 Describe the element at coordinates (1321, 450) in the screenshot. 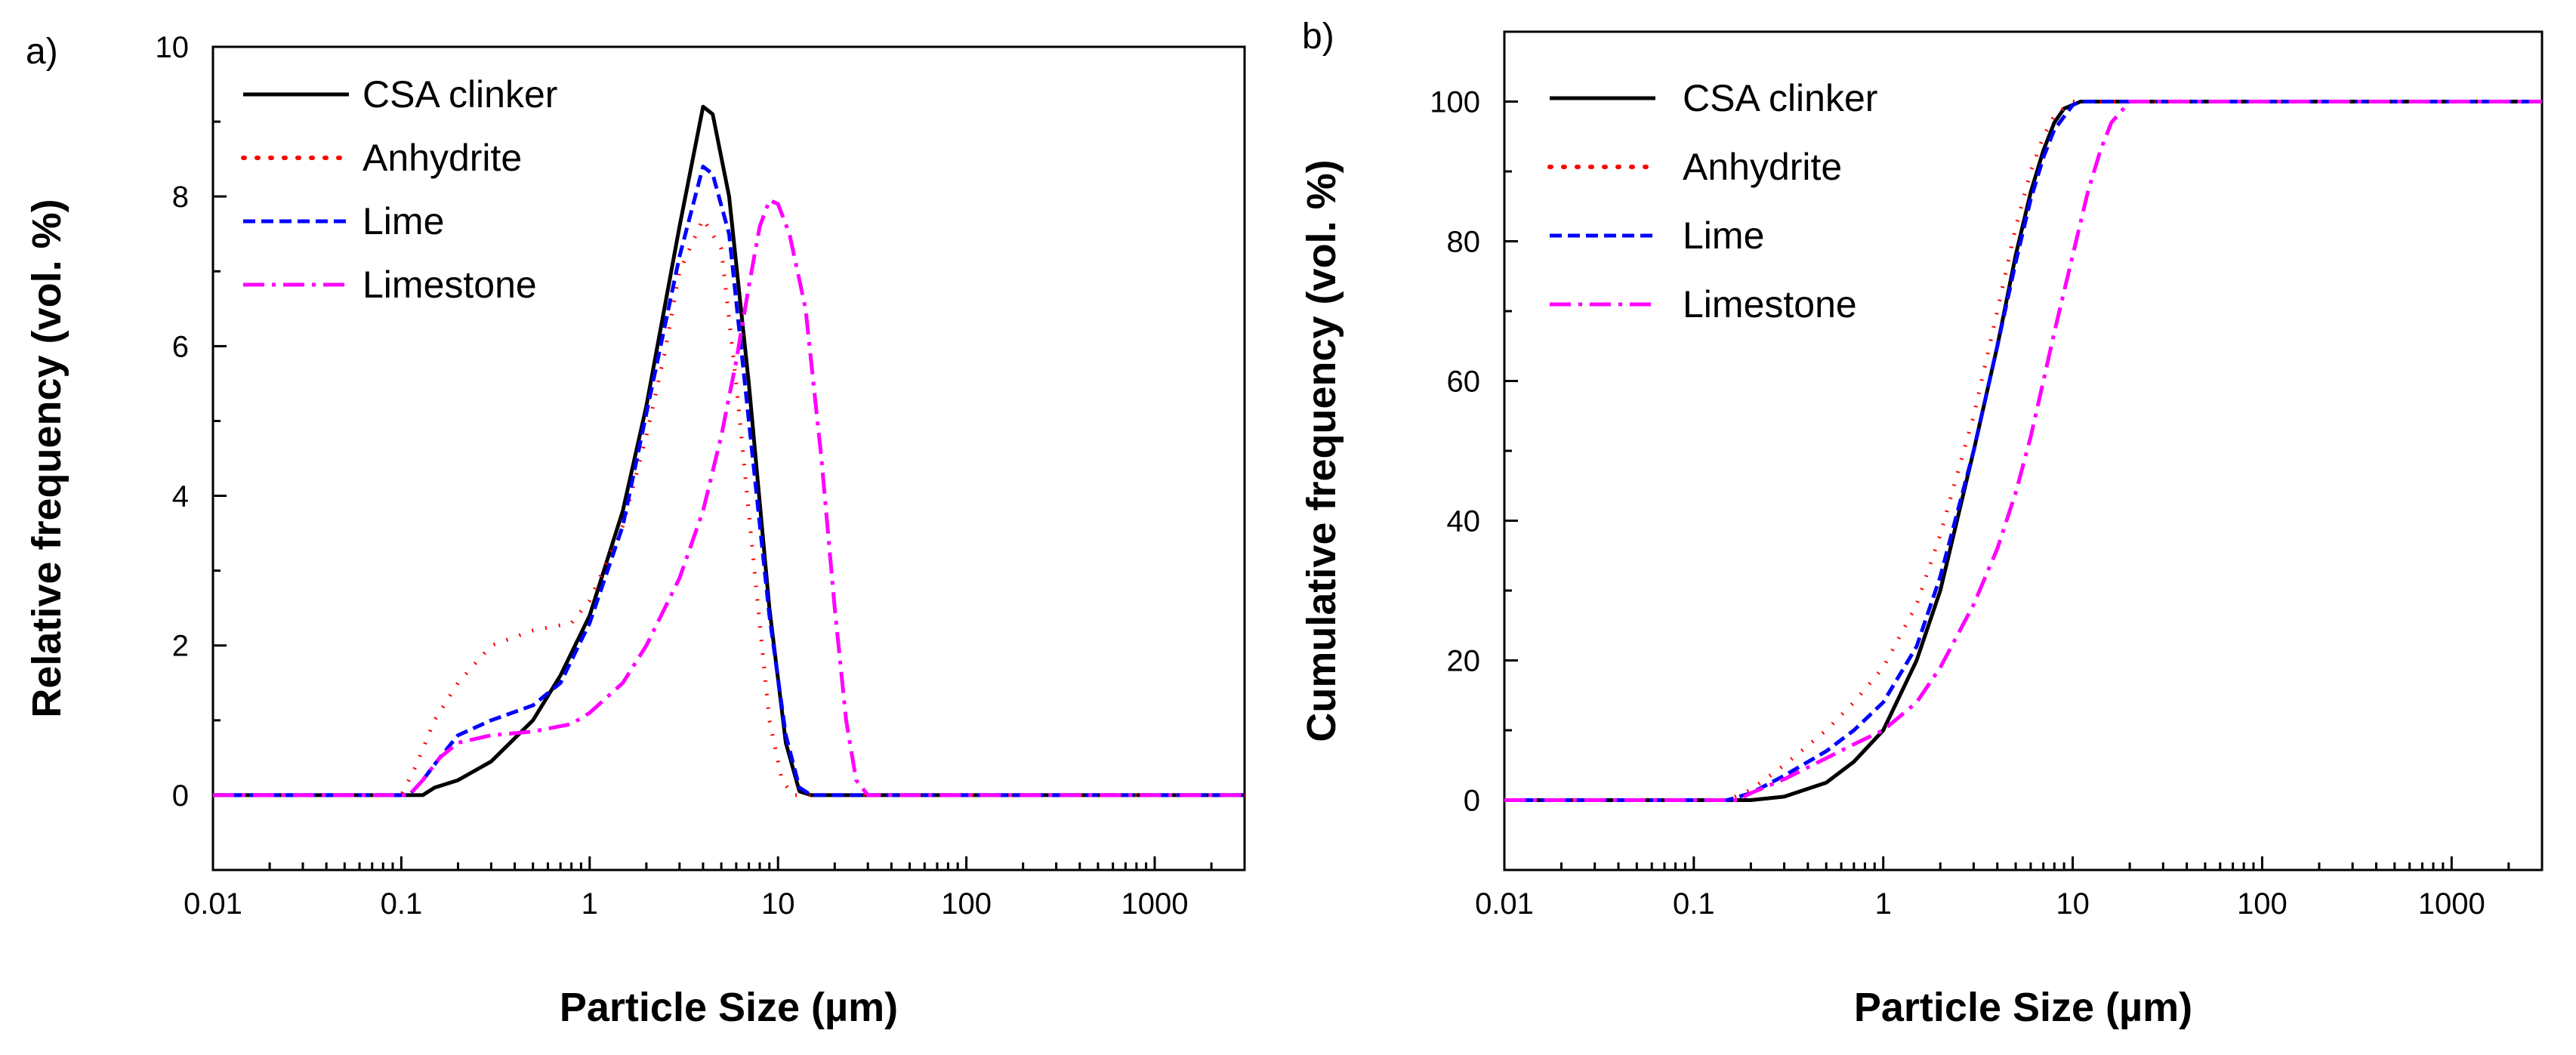

I see `y-axis-title: Cumulative frequency (vol. %)` at that location.